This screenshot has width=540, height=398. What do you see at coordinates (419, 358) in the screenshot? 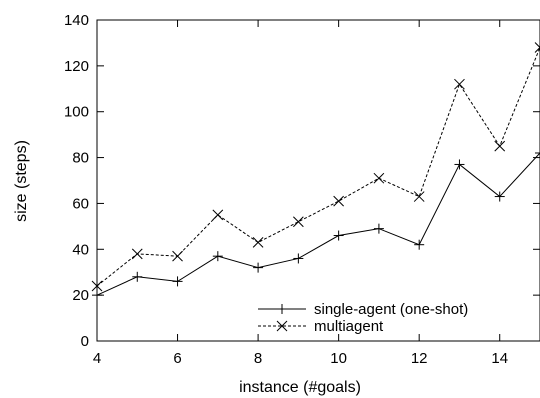
I see `x-tick-label: 12` at bounding box center [419, 358].